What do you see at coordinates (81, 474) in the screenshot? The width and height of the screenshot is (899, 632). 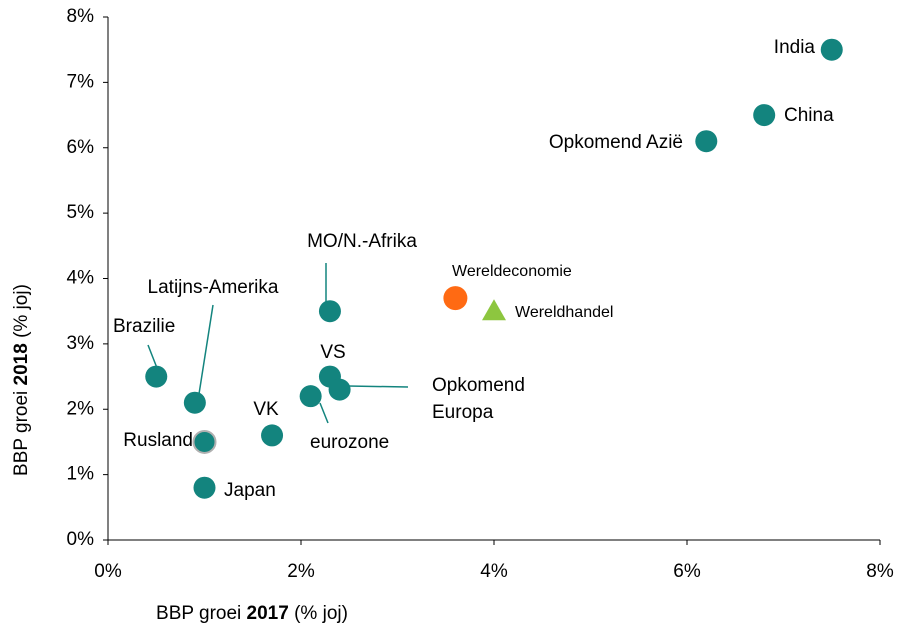 I see `y-tick-label: 1%` at bounding box center [81, 474].